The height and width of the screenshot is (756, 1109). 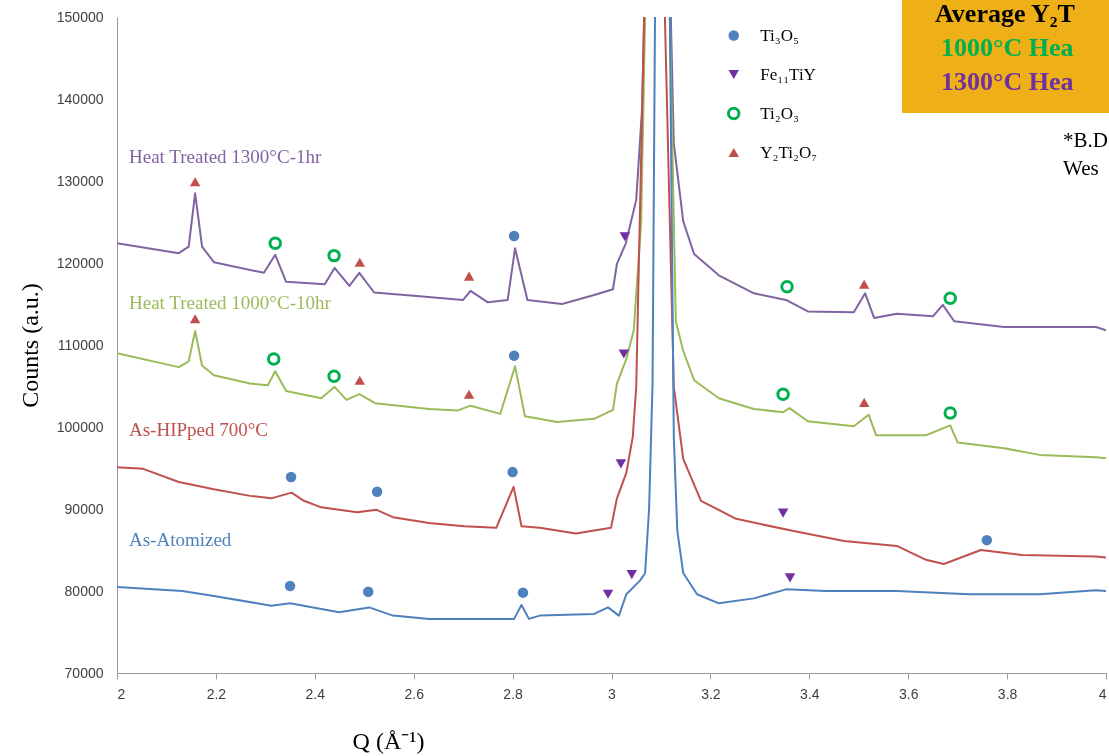 I want to click on x-tick-label: 2.6, so click(x=414, y=693).